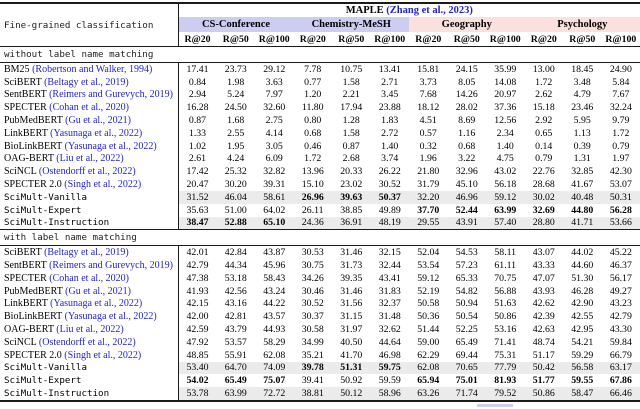  Describe the element at coordinates (466, 368) in the screenshot. I see `metric-value: 70.65` at that location.